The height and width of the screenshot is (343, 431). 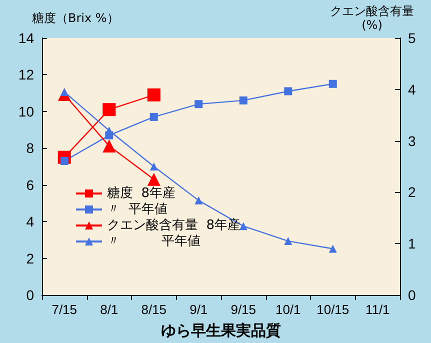 I want to click on y-tick-label: 6, so click(x=30, y=184).